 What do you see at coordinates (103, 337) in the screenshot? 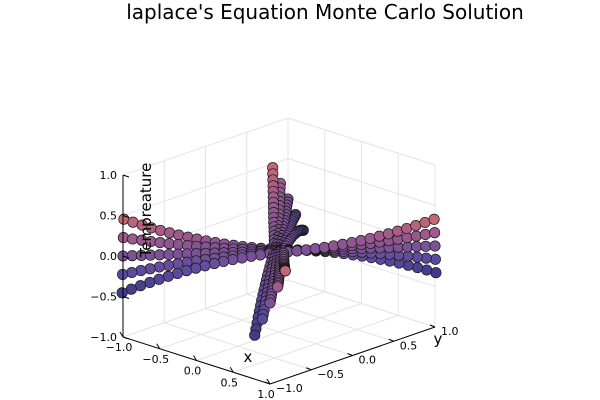
I see `z-tick-label: −1.0` at bounding box center [103, 337].